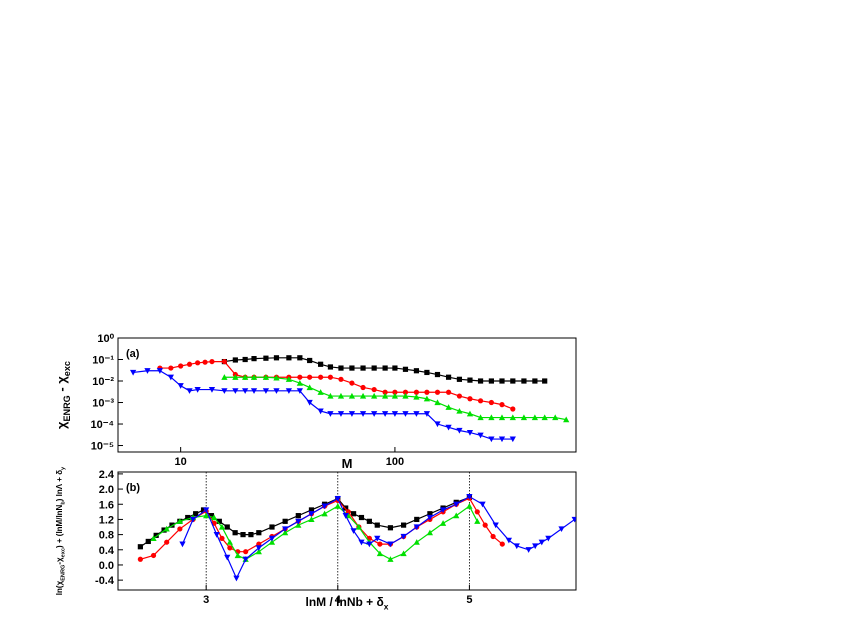 The image size is (858, 623). What do you see at coordinates (61, 386) in the screenshot?
I see `label-part: - χ` at bounding box center [61, 386].